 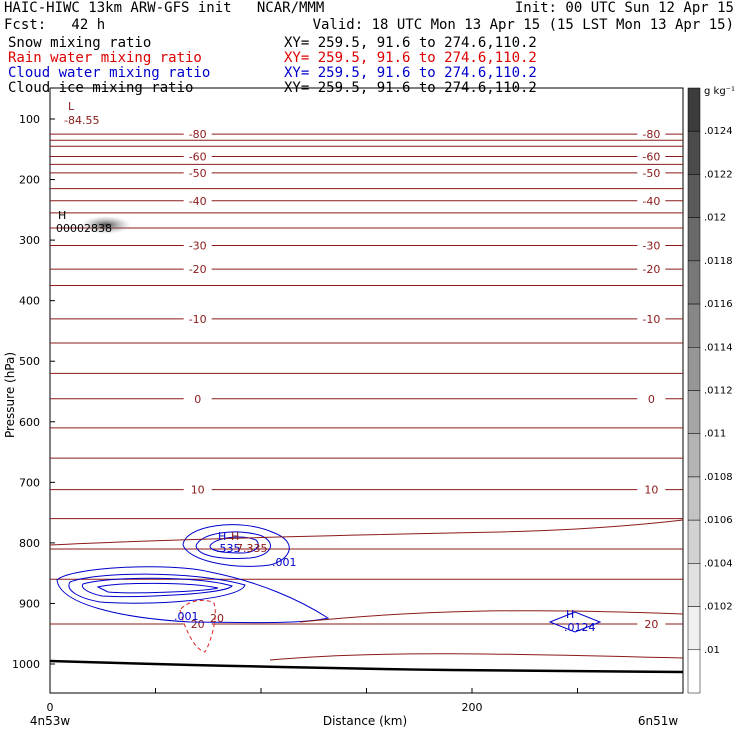 I want to click on cloud-water-contours, so click(x=329, y=578).